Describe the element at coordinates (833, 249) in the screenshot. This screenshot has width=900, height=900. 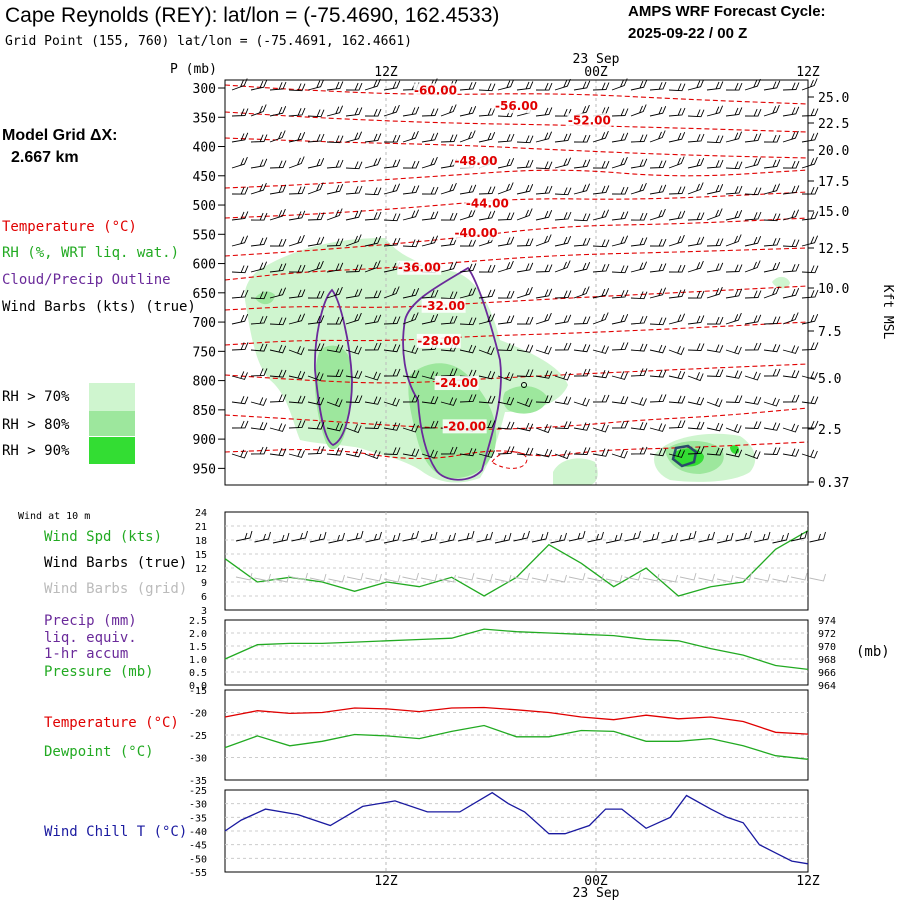
I see `height-tick-label: 12.5` at that location.